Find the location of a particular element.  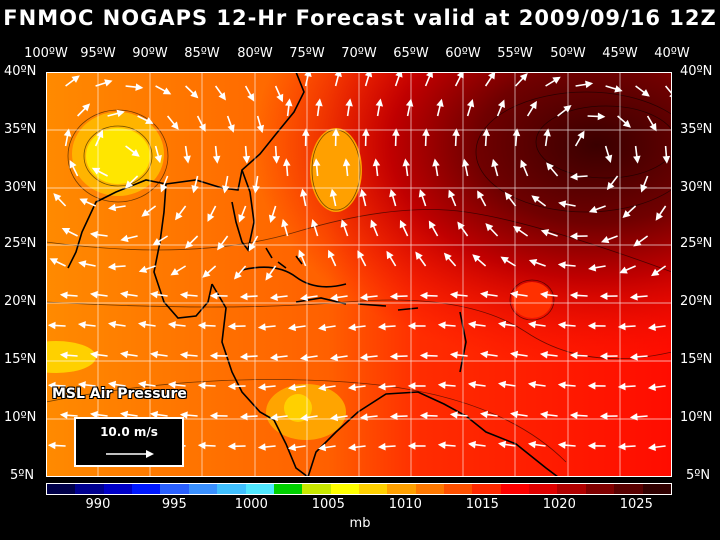

wind-scale-box: 10.0 m/s is located at coordinates (129, 442).